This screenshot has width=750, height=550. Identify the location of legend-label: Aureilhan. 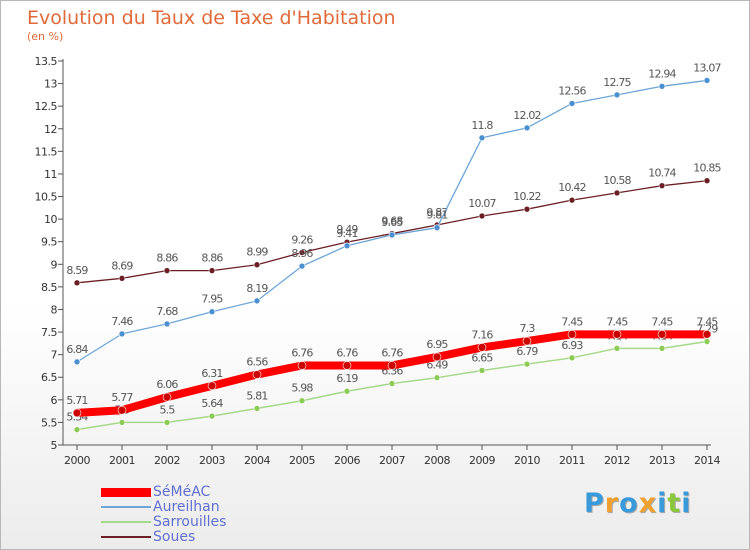
(186, 507).